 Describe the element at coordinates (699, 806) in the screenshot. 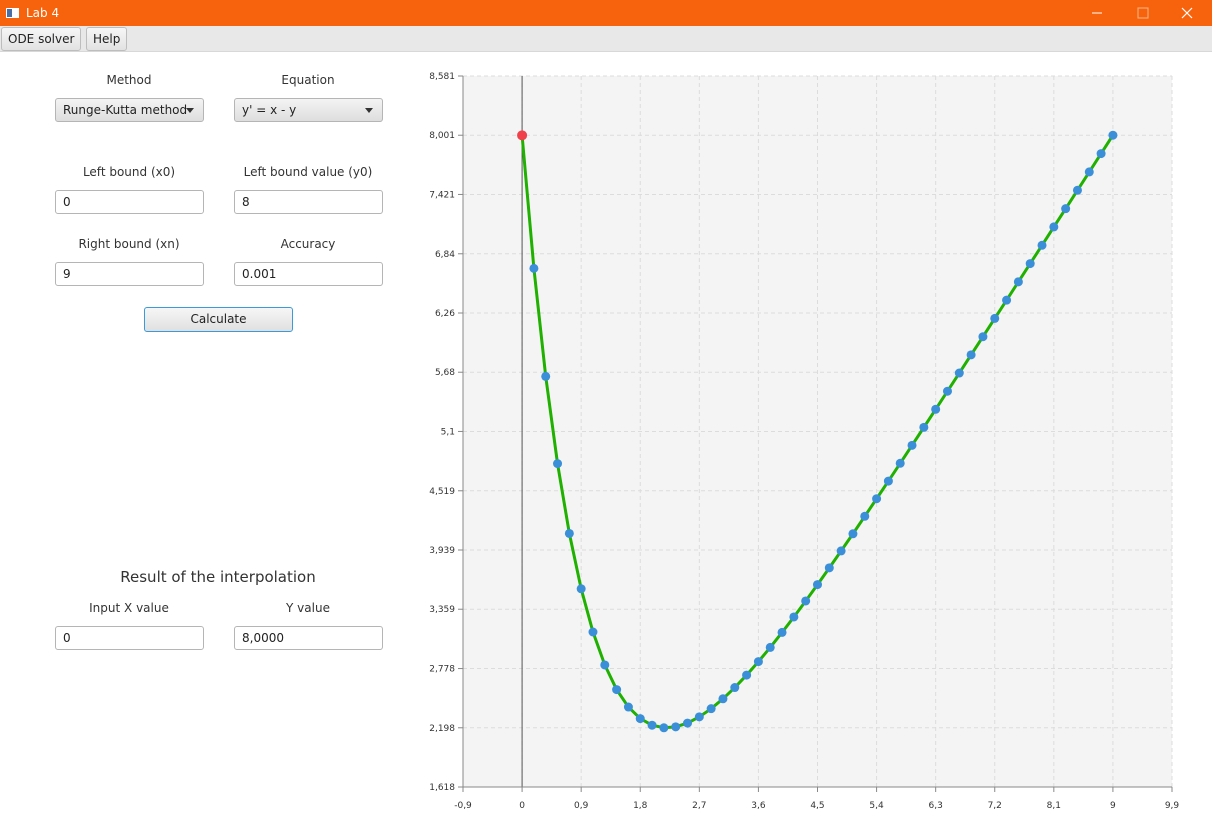

I see `x-tick-label: 2,7` at that location.